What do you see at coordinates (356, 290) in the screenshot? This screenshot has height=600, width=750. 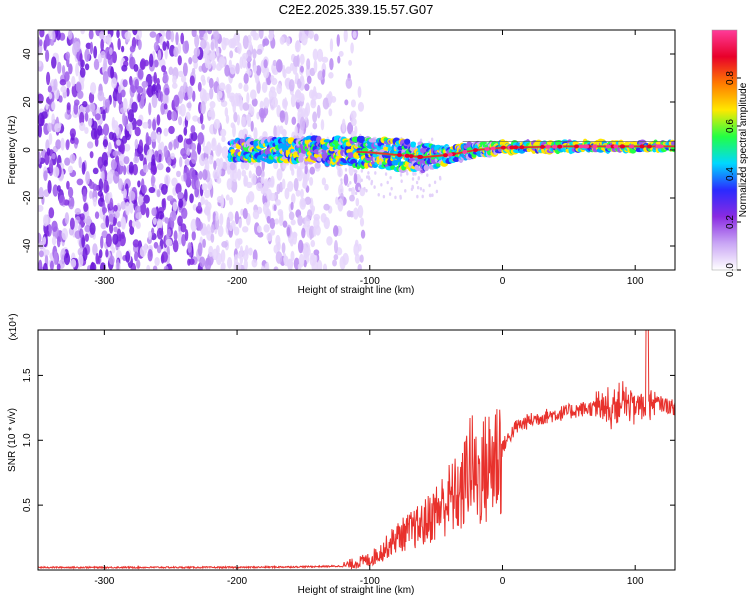 I see `spectrogram-x-axis-label: Height of straight line (km)` at bounding box center [356, 290].